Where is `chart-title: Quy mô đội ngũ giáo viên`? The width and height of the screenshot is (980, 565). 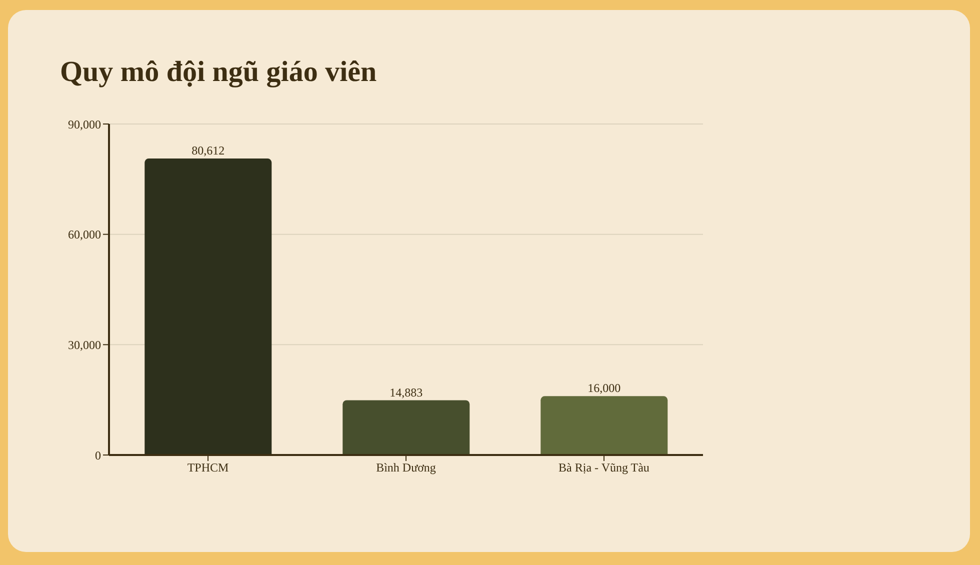
chart-title: Quy mô đội ngũ giáo viên is located at coordinates (218, 72).